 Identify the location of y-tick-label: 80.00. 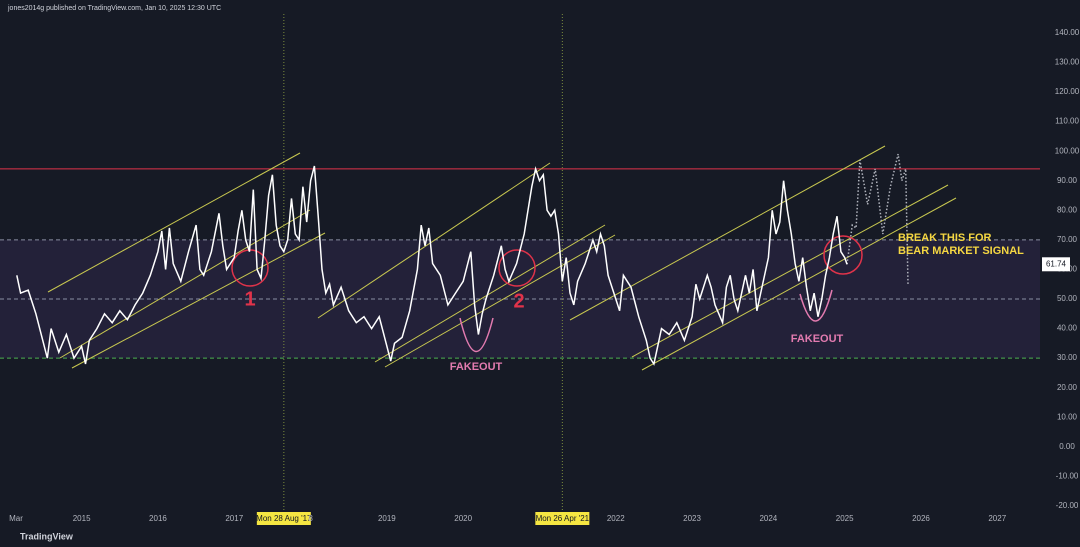
(1067, 209).